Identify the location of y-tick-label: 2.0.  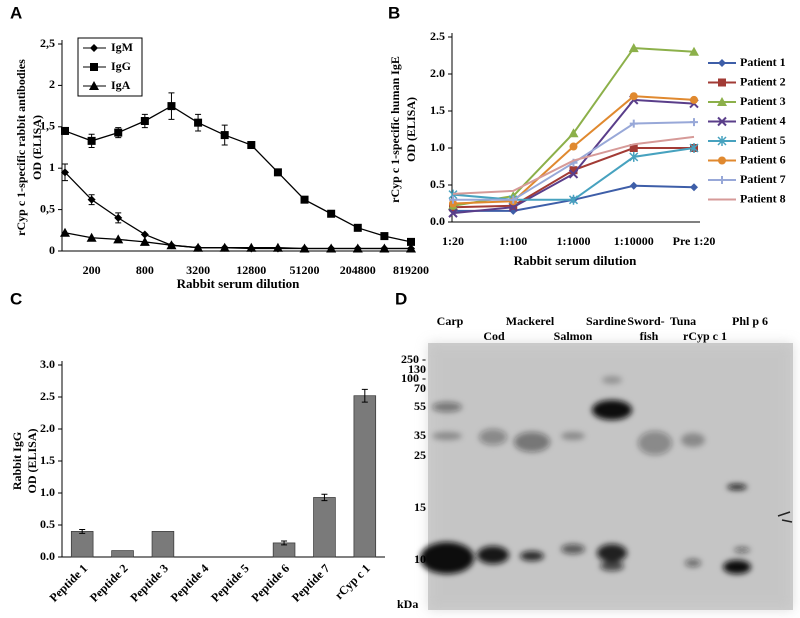
(437, 73).